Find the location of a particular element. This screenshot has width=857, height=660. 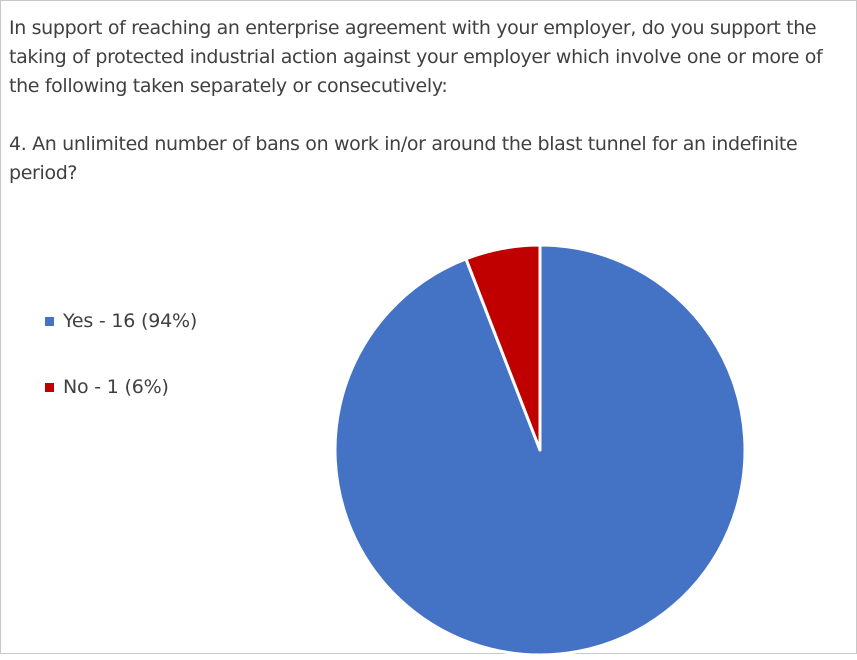

pie-slice-no is located at coordinates (503, 347).